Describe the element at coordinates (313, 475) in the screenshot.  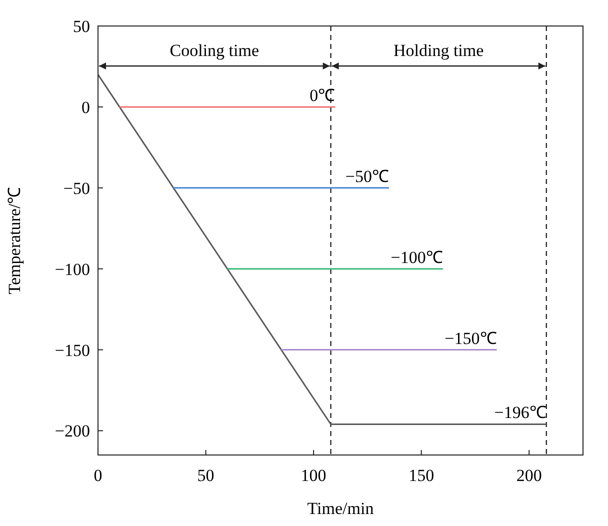
I see `x-tick-label: 100` at that location.